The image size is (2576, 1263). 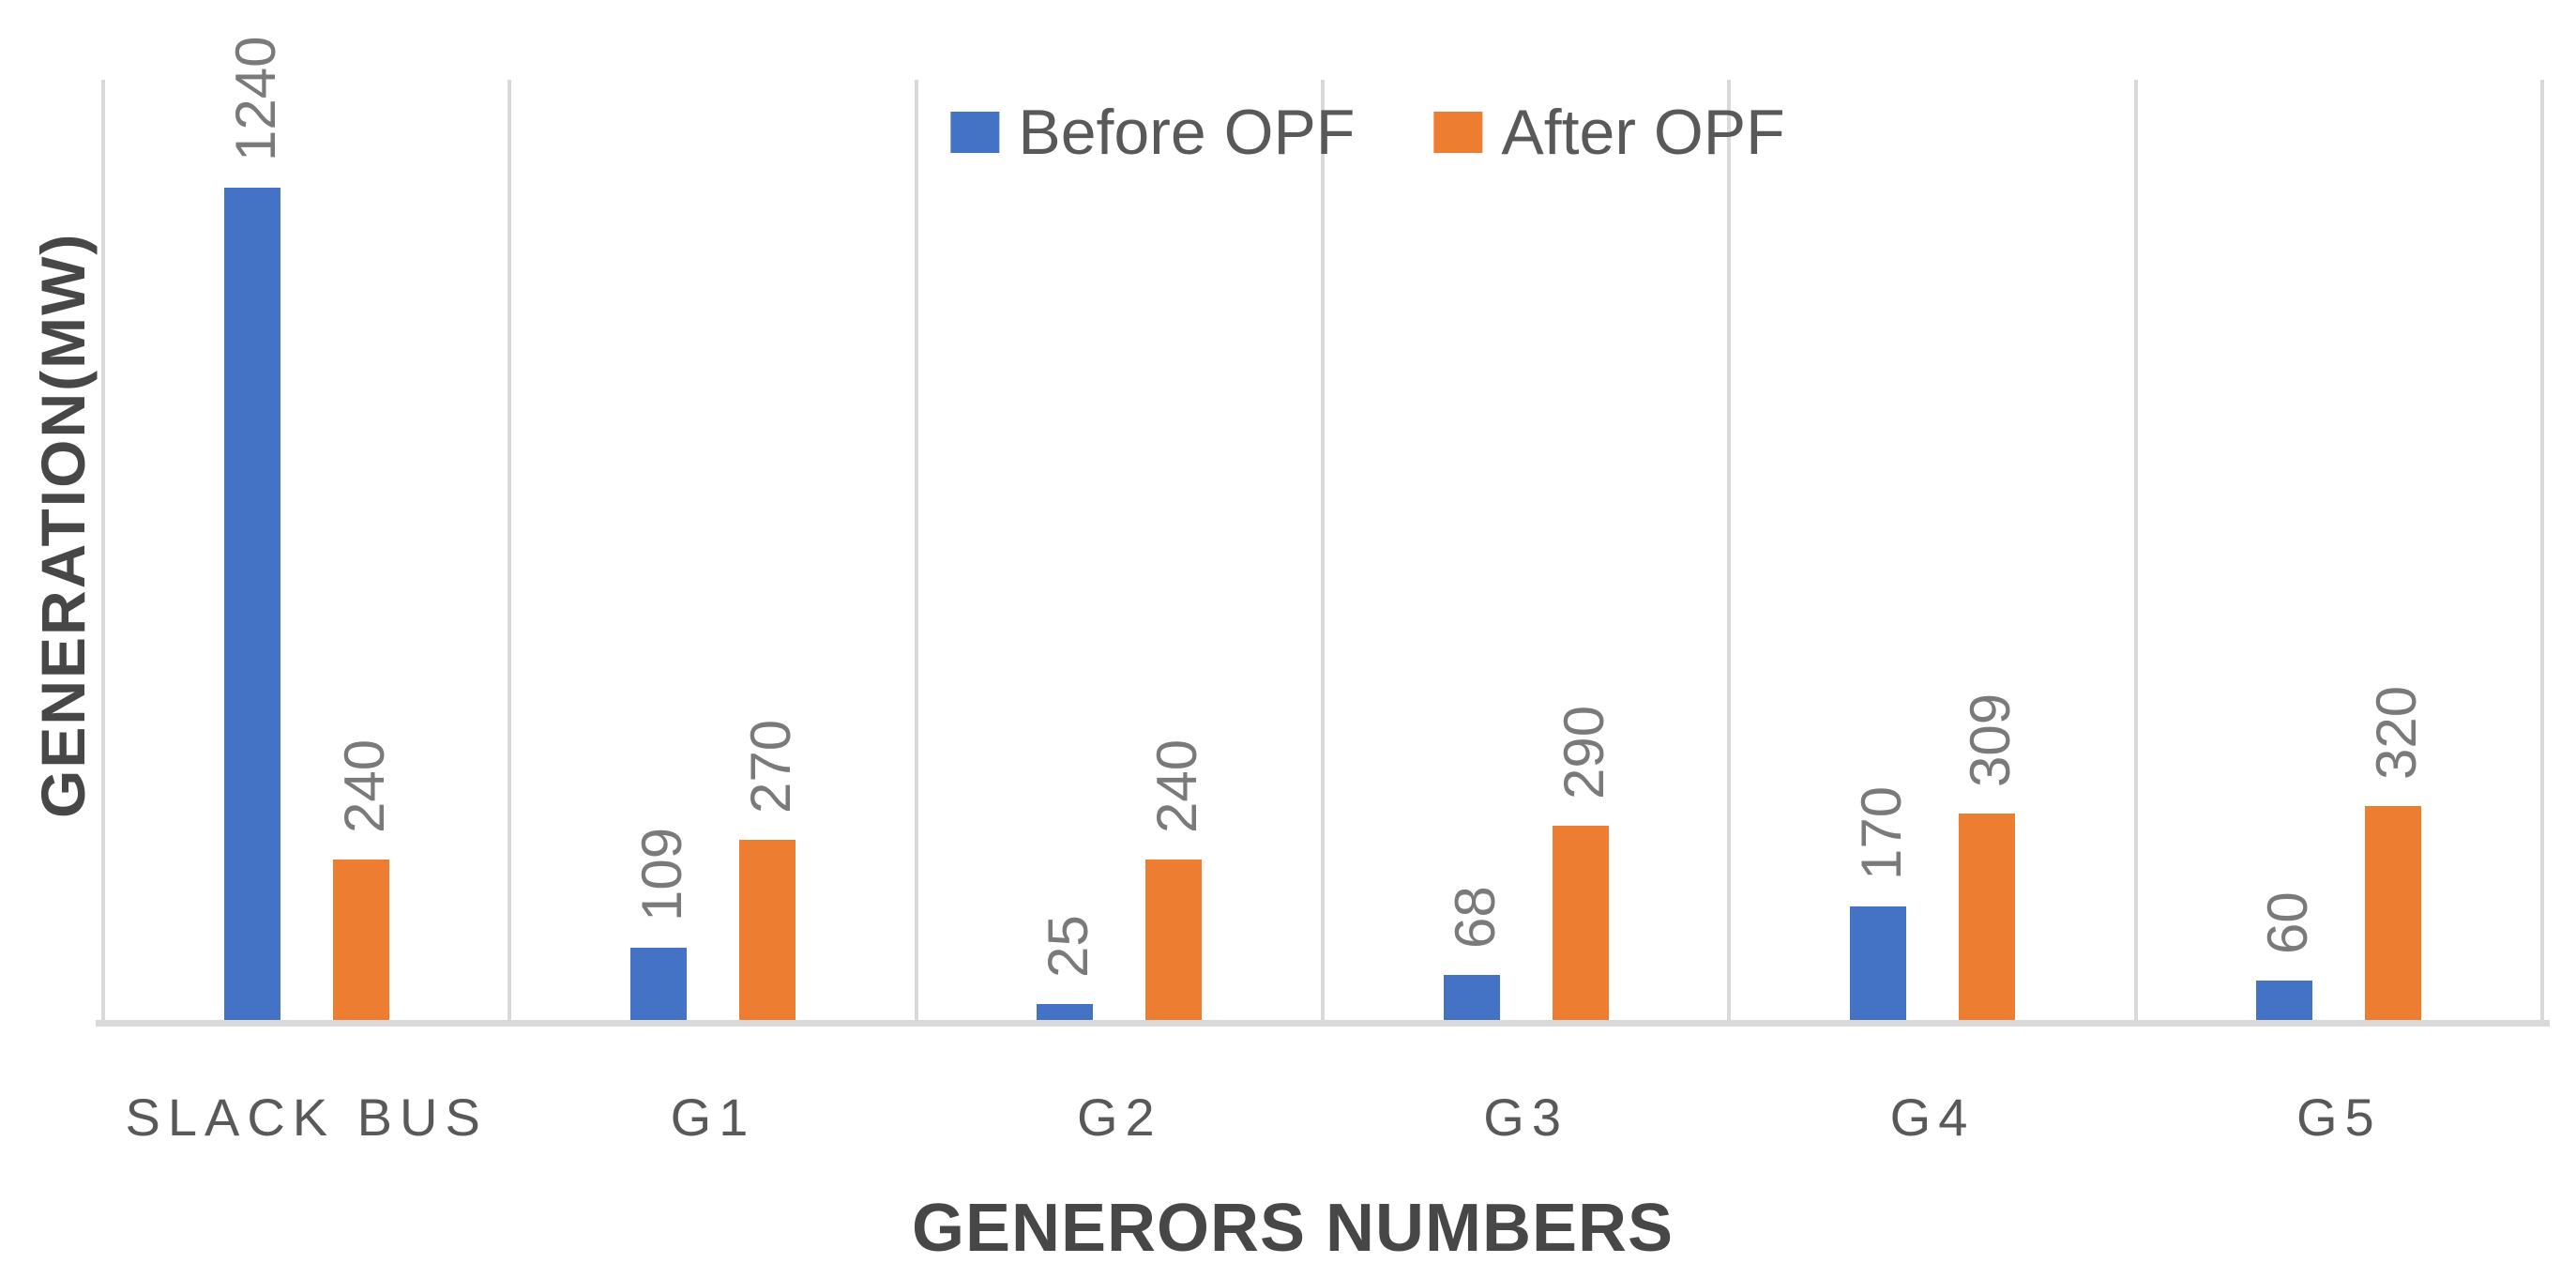 What do you see at coordinates (770, 766) in the screenshot?
I see `value-label: 270` at bounding box center [770, 766].